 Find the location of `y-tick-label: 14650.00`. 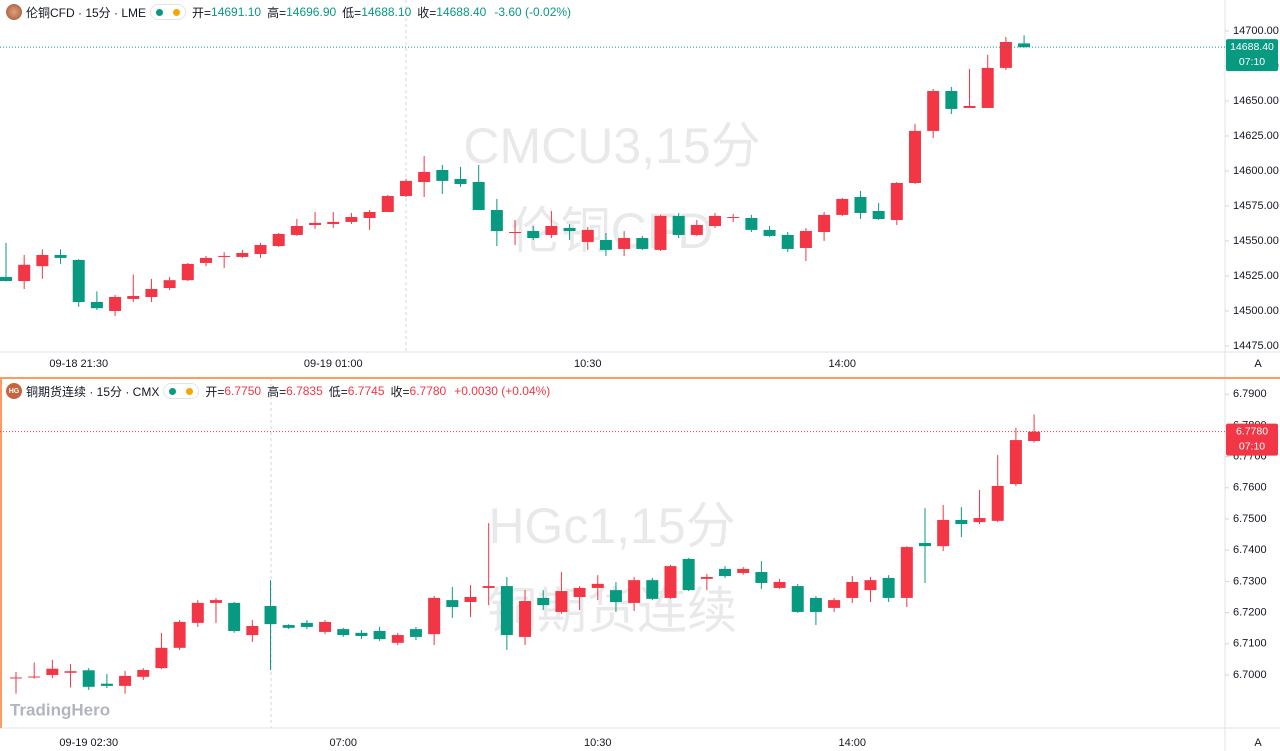

y-tick-label: 14650.00 is located at coordinates (1256, 101).